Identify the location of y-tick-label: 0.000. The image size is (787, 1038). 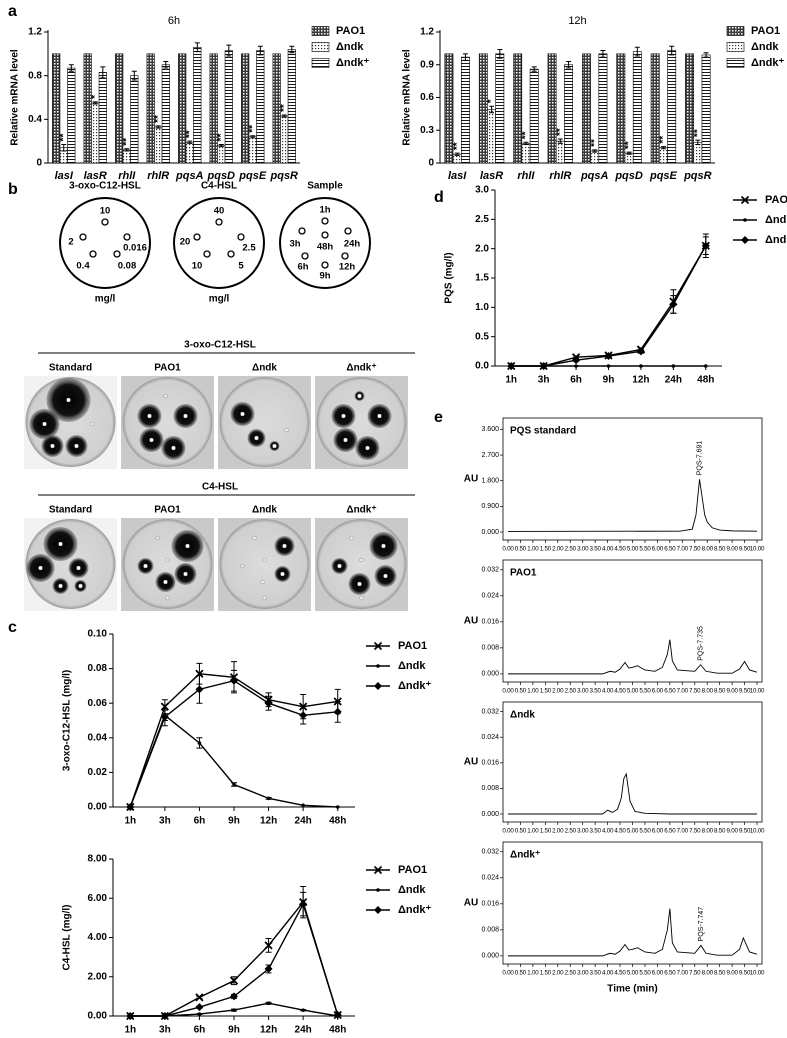
(490, 674).